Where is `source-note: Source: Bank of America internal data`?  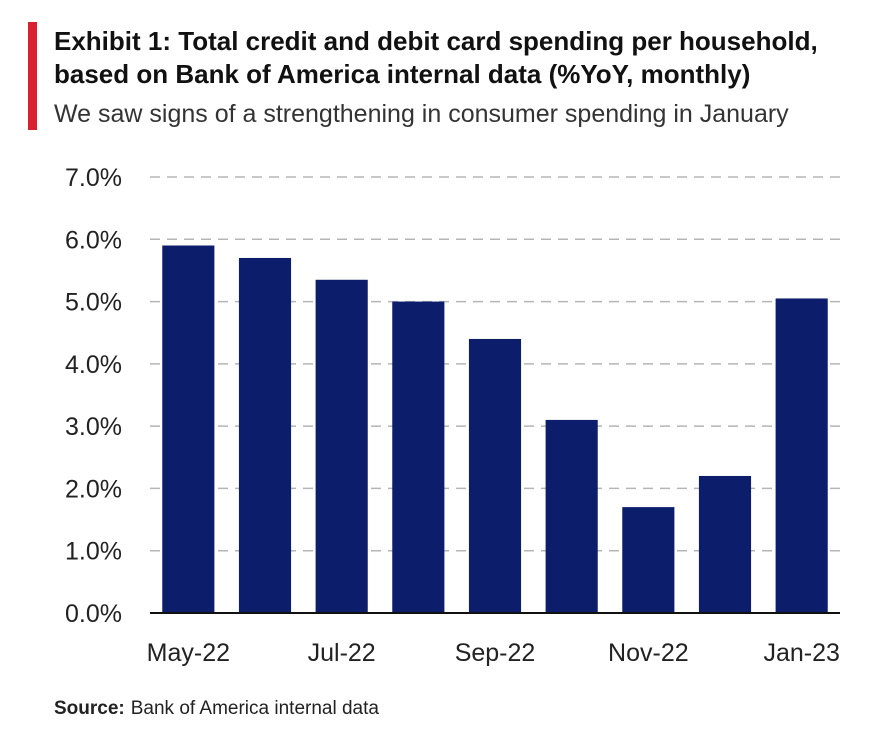 source-note: Source: Bank of America internal data is located at coordinates (216, 709).